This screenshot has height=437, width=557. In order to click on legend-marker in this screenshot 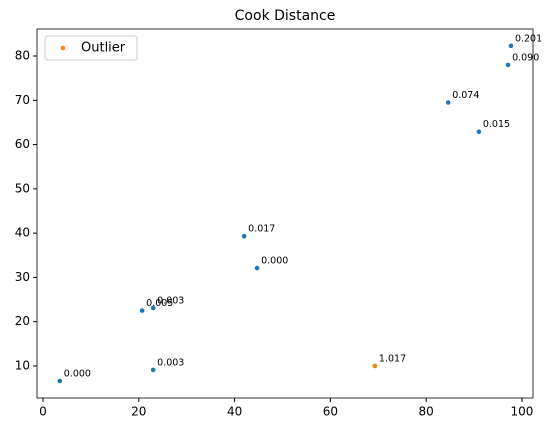, I will do `click(63, 48)`.